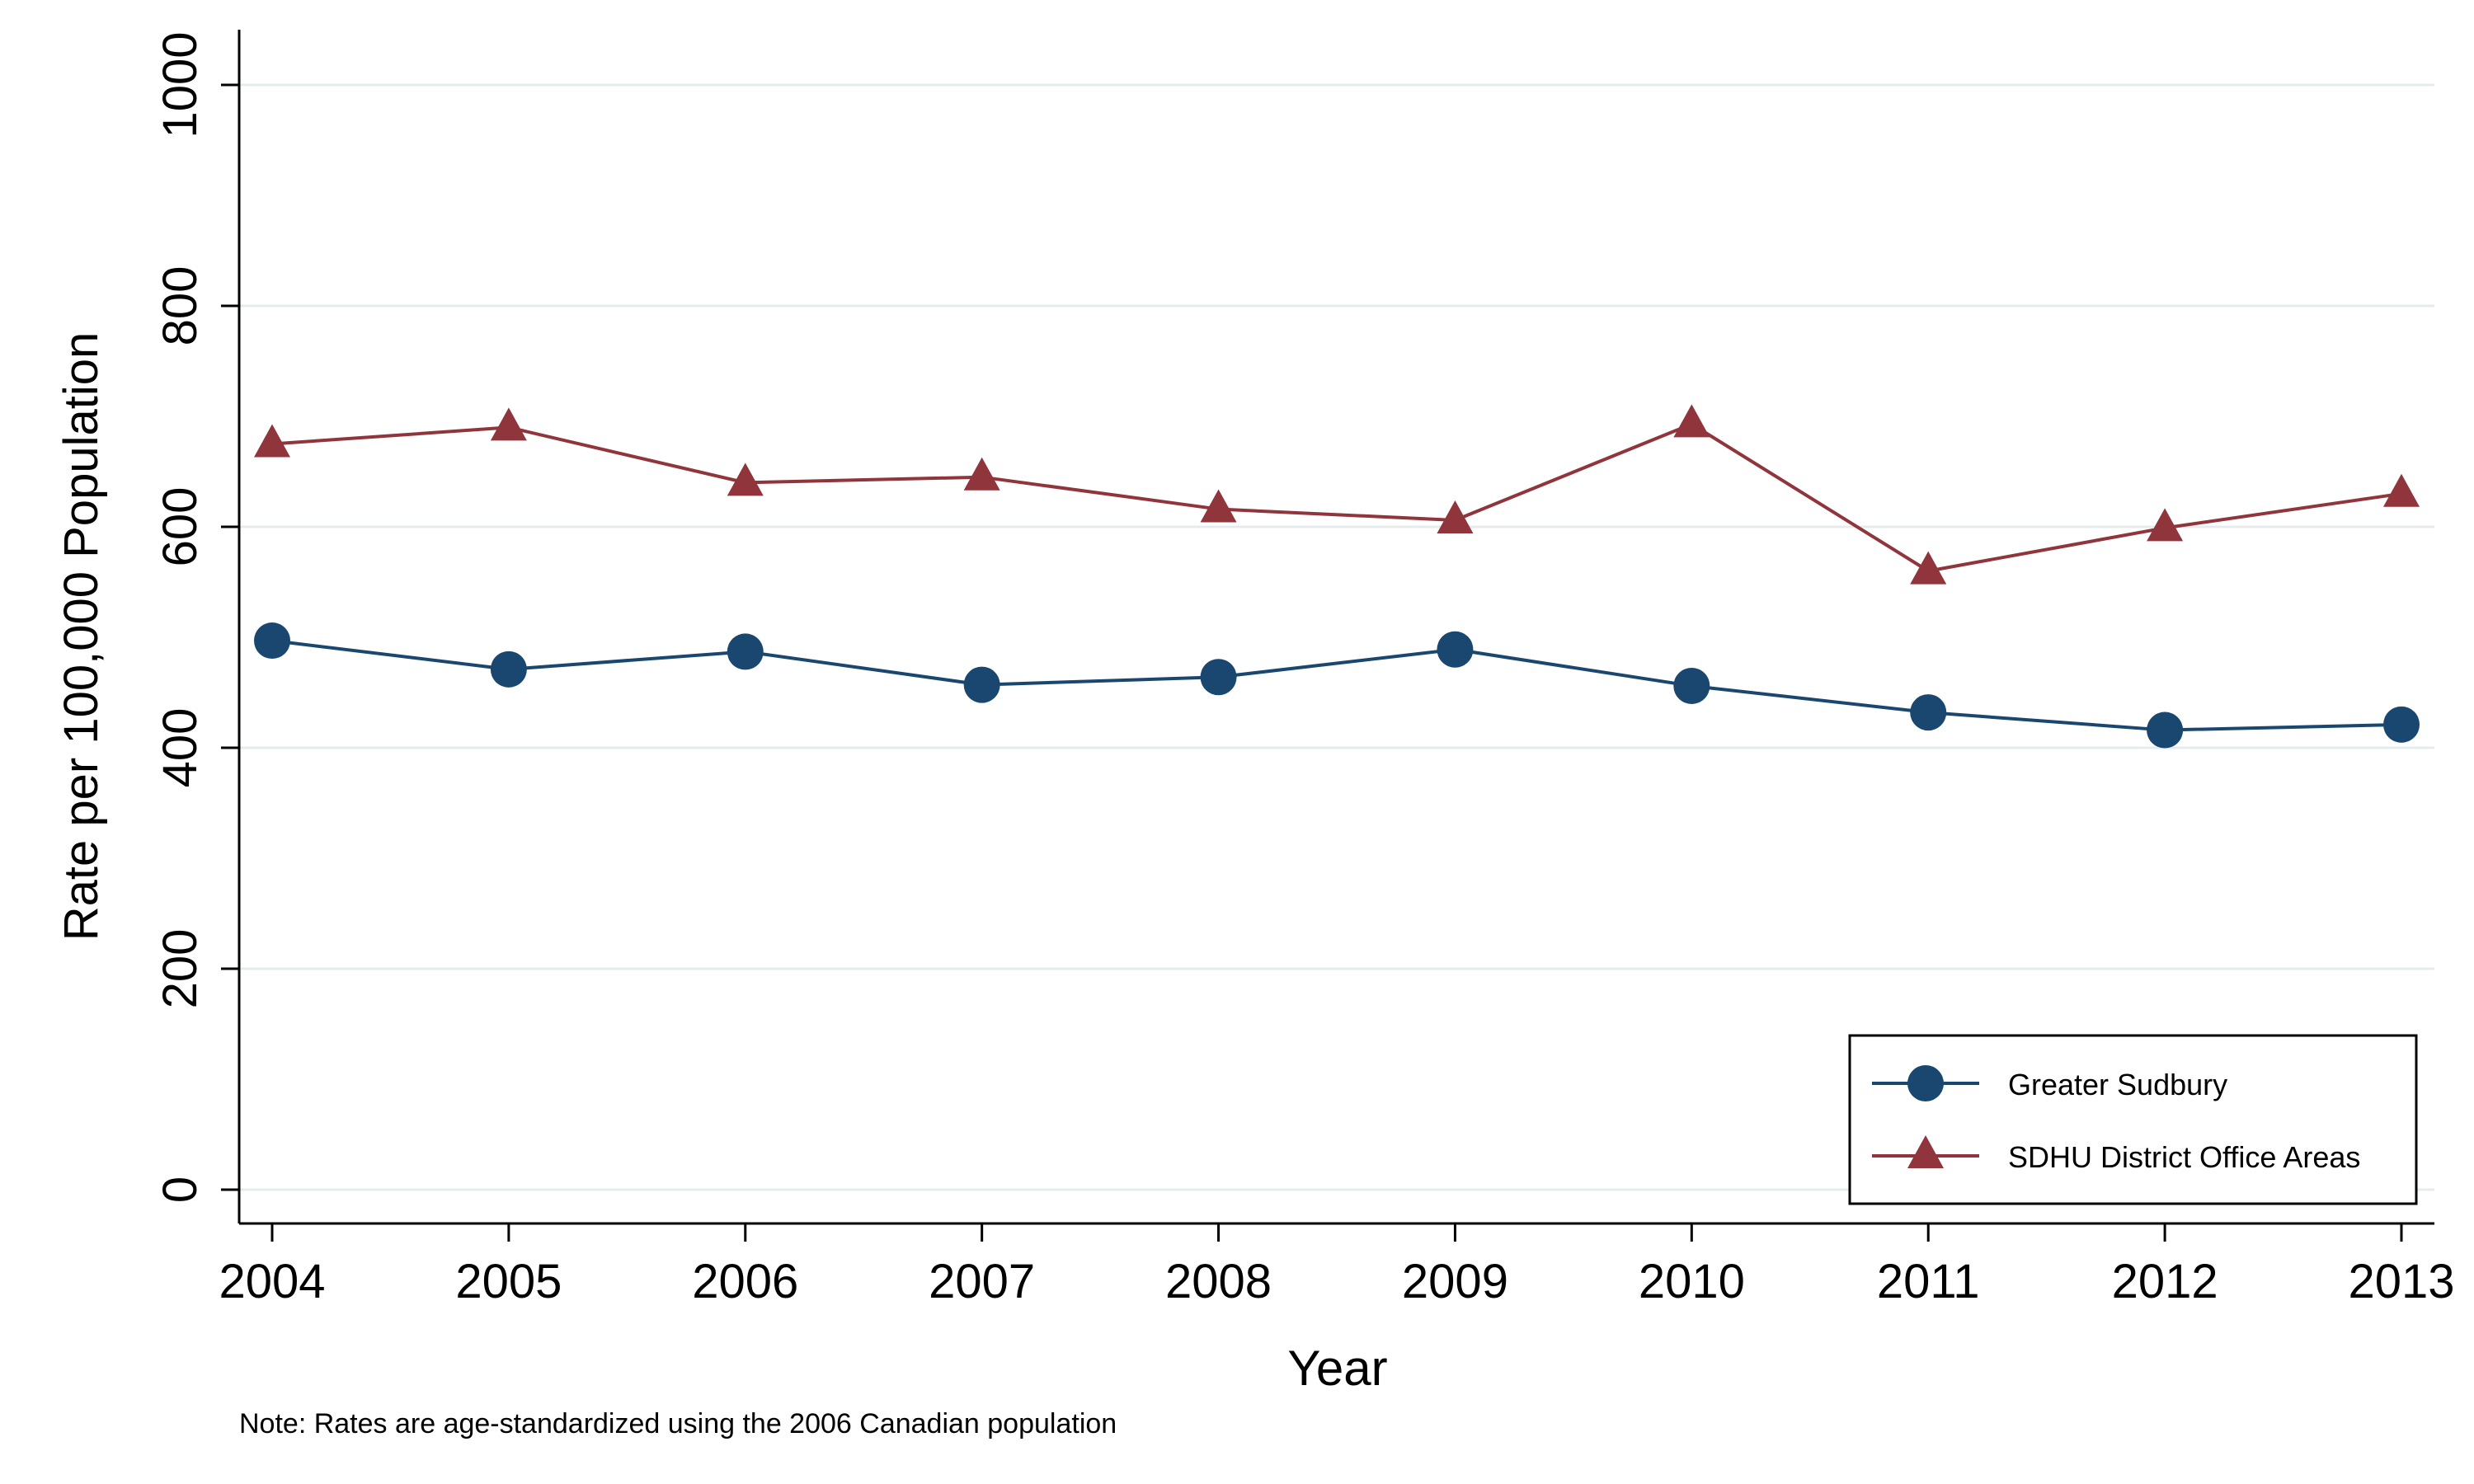 This screenshot has height=1484, width=2474. What do you see at coordinates (2401, 490) in the screenshot?
I see `data-point-sdhu-district-office-areas-2013` at bounding box center [2401, 490].